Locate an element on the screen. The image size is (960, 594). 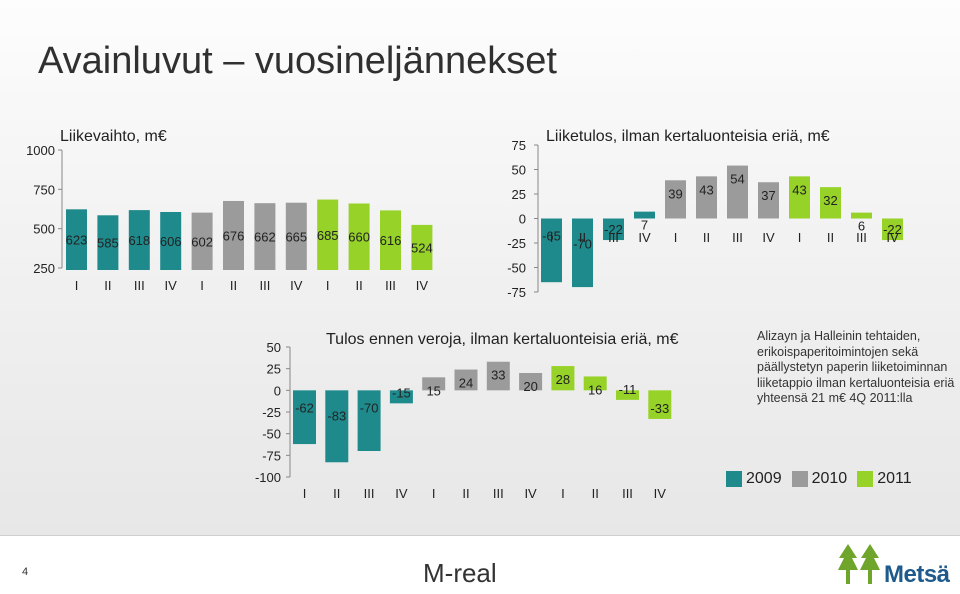
y-tick-label: 250 is located at coordinates (44, 268).